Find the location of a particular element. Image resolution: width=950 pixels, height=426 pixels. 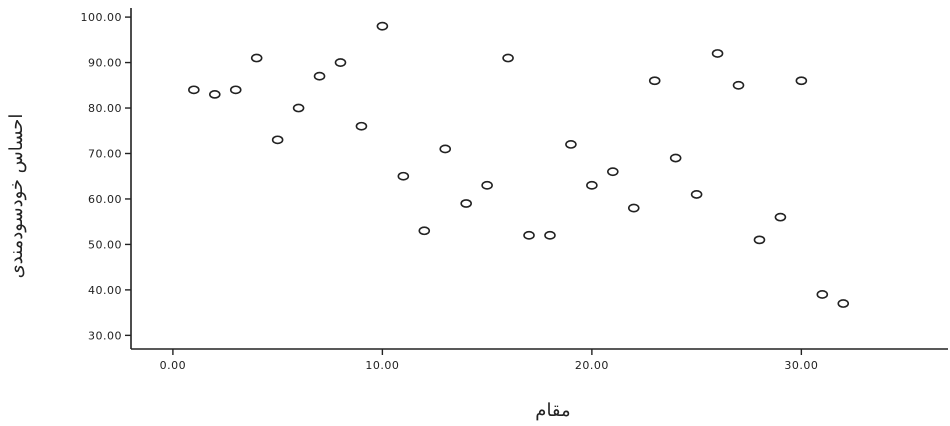

x-axis-ticks: 0.00 10.00 20.00 30.00 is located at coordinates (489, 360).